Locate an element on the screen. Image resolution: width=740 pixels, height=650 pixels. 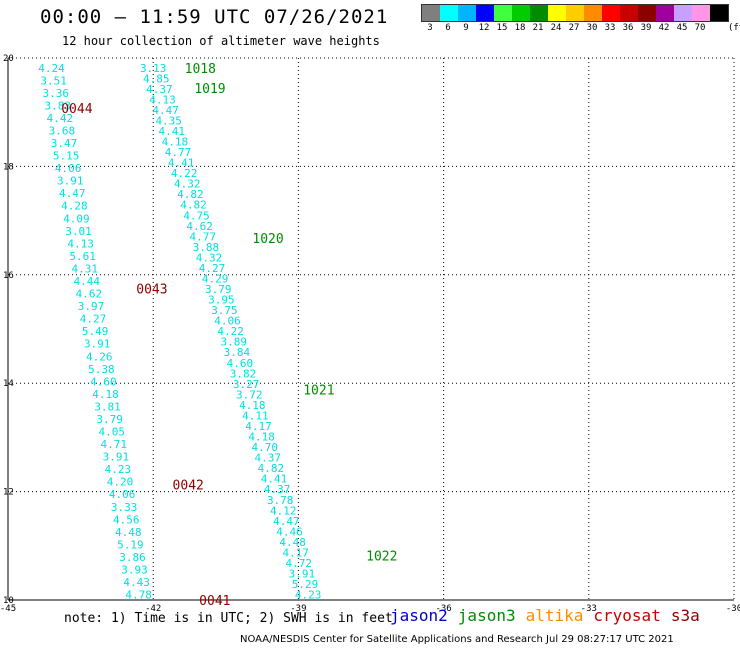
legend-label: 42 is located at coordinates (664, 28).